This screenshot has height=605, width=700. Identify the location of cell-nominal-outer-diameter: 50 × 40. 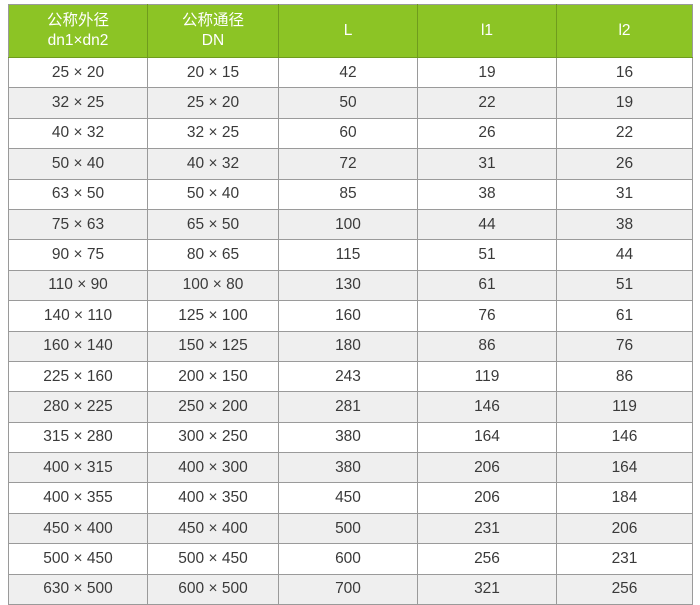
(78, 164).